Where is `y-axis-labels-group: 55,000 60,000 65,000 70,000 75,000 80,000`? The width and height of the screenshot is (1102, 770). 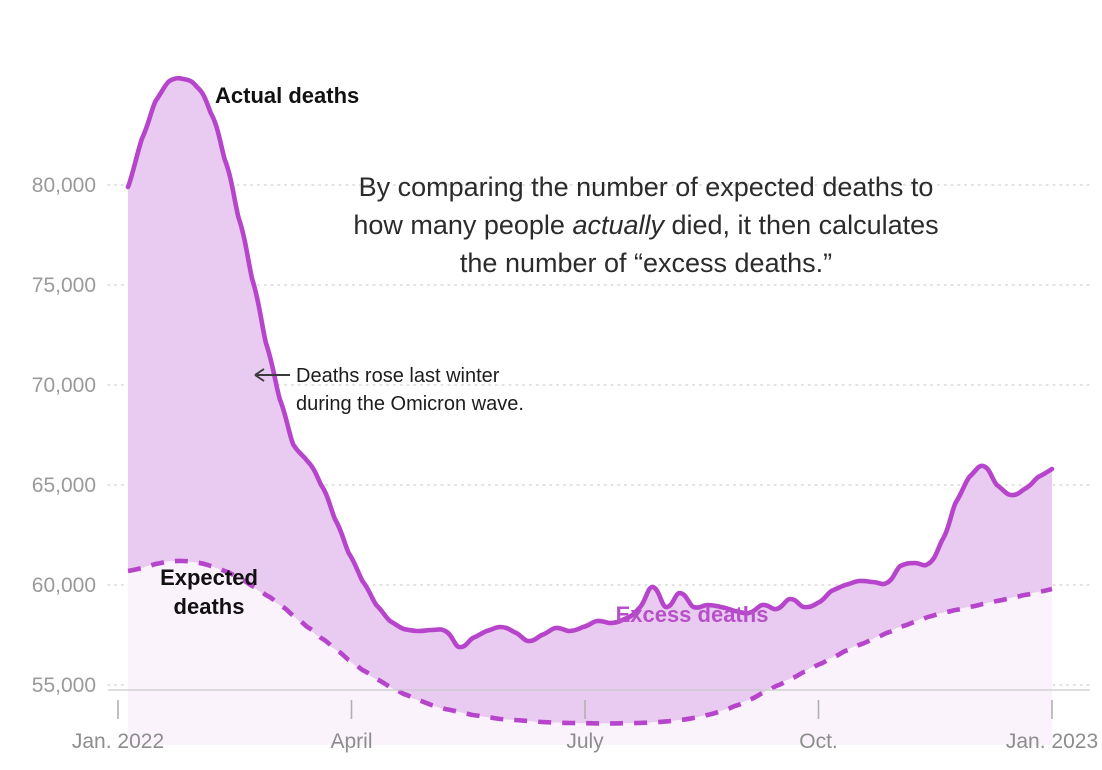
y-axis-labels-group: 55,000 60,000 65,000 70,000 75,000 80,000 is located at coordinates (64, 435).